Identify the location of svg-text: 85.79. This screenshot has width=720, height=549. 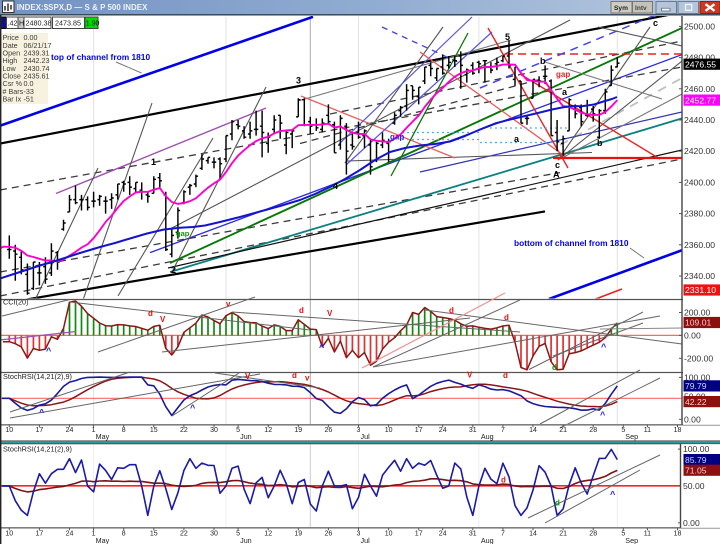
(696, 460).